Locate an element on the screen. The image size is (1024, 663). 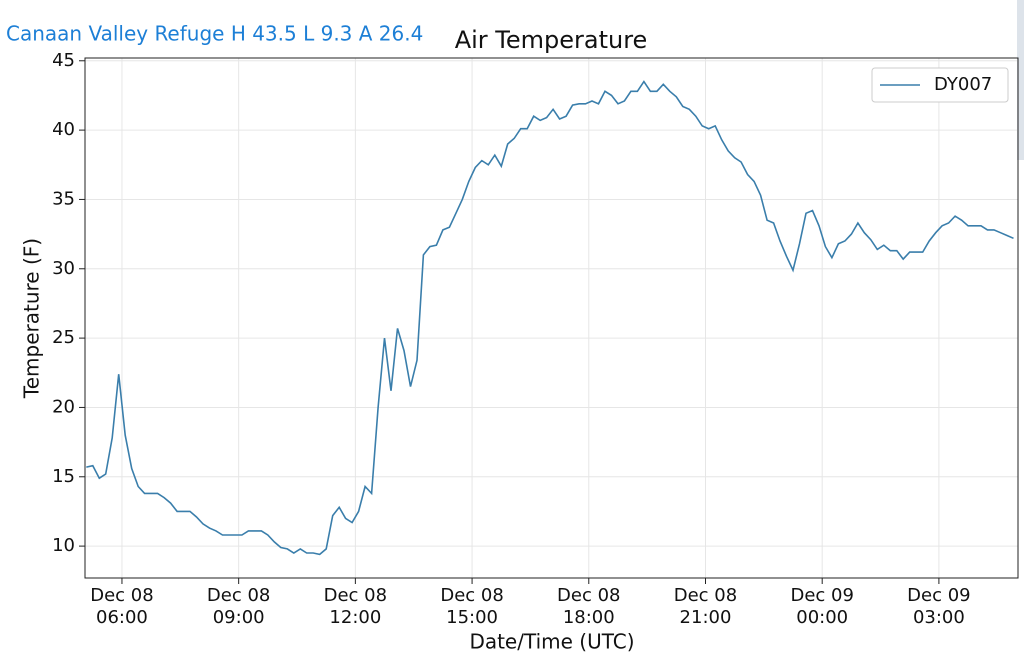
y-tick-label: 40 is located at coordinates (63, 129).